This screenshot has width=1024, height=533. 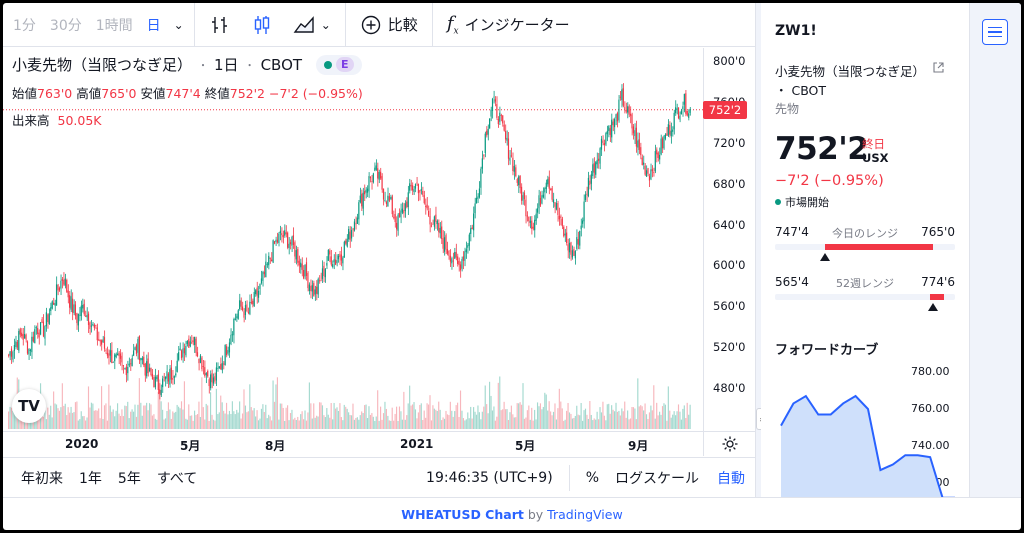 I want to click on timeframe-1d: 日, so click(x=153, y=25).